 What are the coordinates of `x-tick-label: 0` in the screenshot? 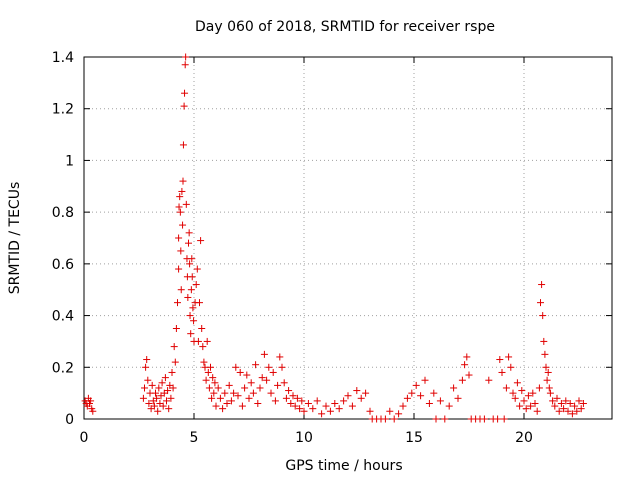 It's located at (84, 438).